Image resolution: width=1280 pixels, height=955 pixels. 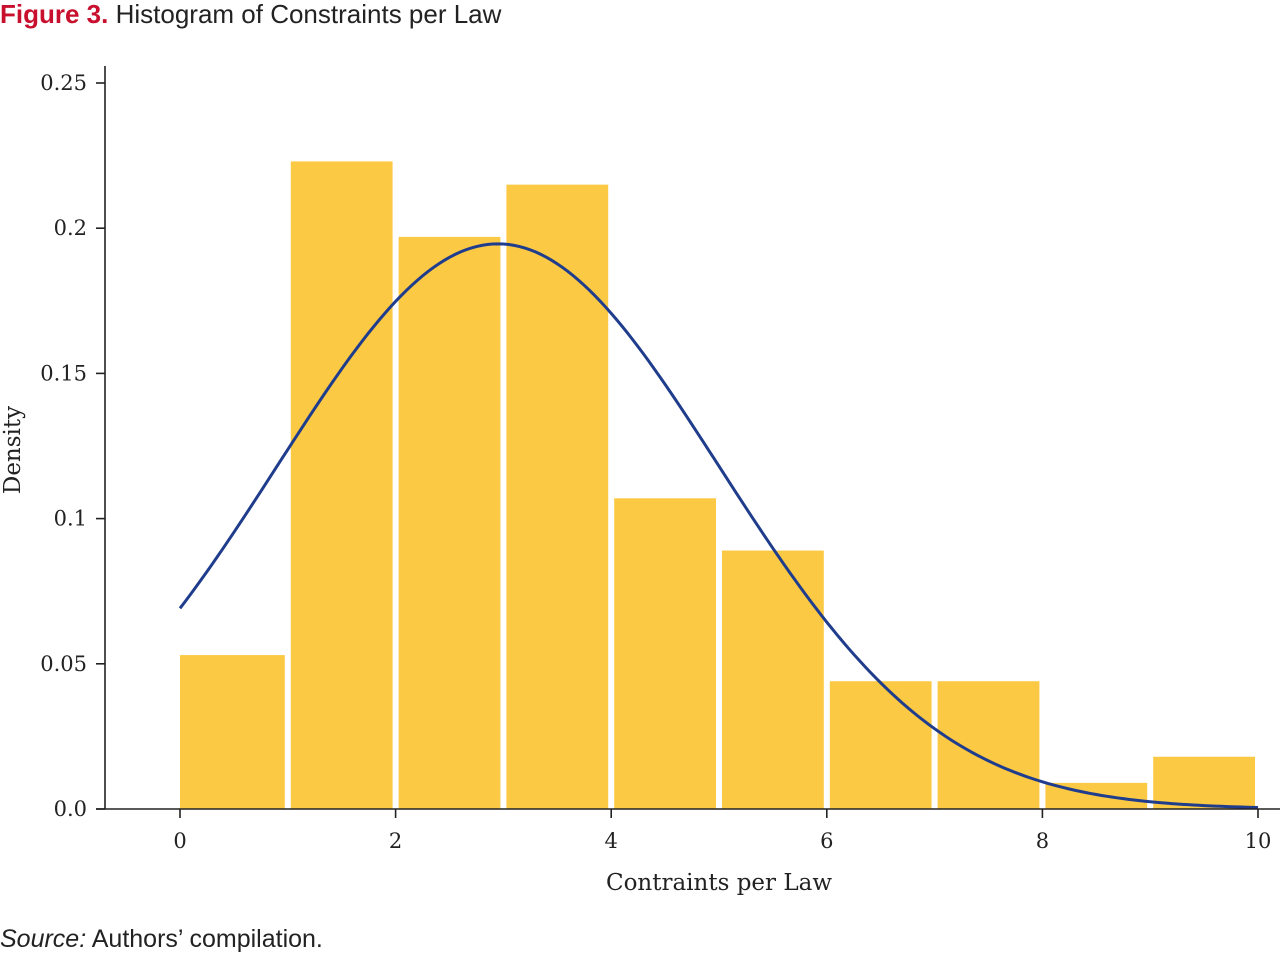 What do you see at coordinates (611, 841) in the screenshot?
I see `x-tick-label: 4` at bounding box center [611, 841].